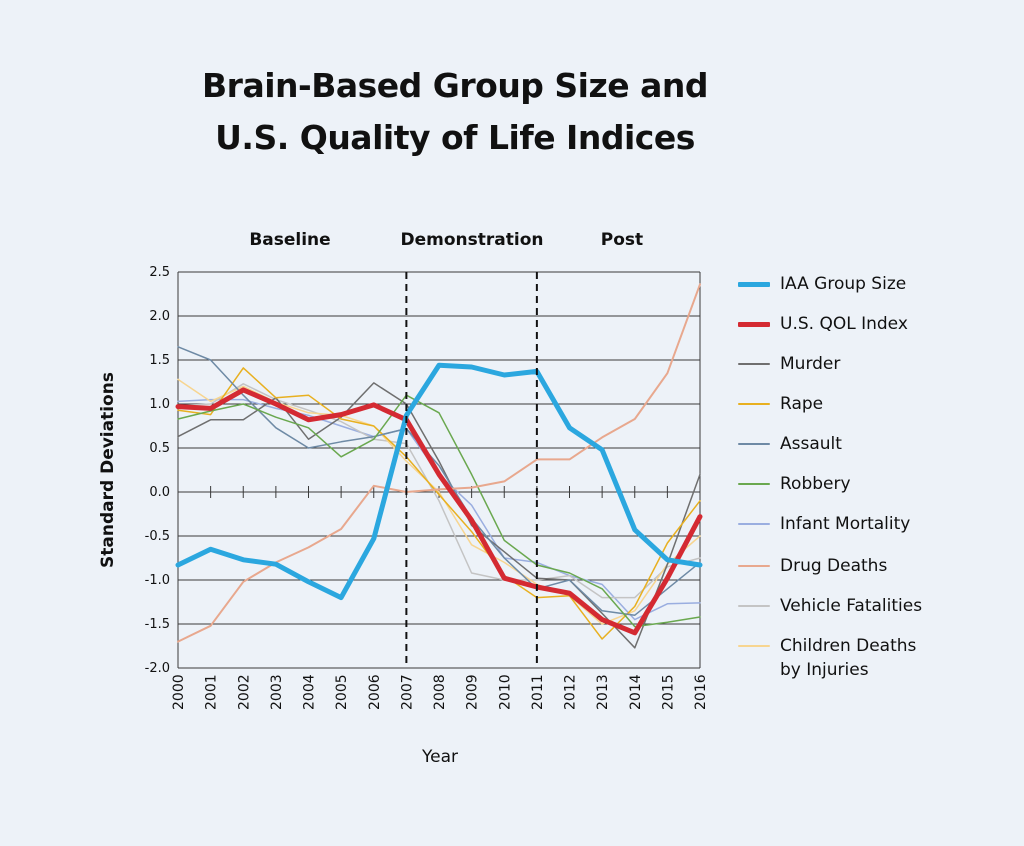 Image resolution: width=1024 pixels, height=846 pixels. Describe the element at coordinates (159, 404) in the screenshot. I see `y-tick-label: 1.0` at that location.